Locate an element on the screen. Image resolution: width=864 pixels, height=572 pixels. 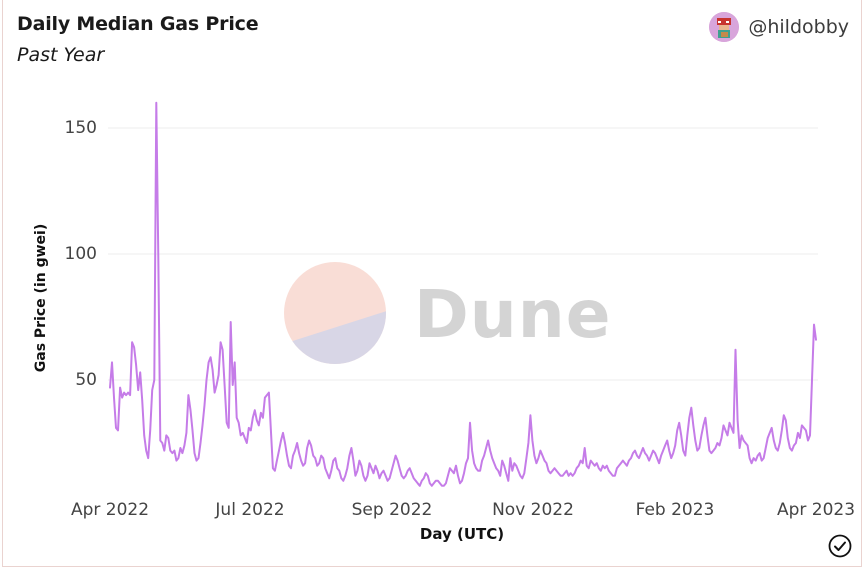
x-tick-feb-2023: Feb 2023 is located at coordinates (675, 510).